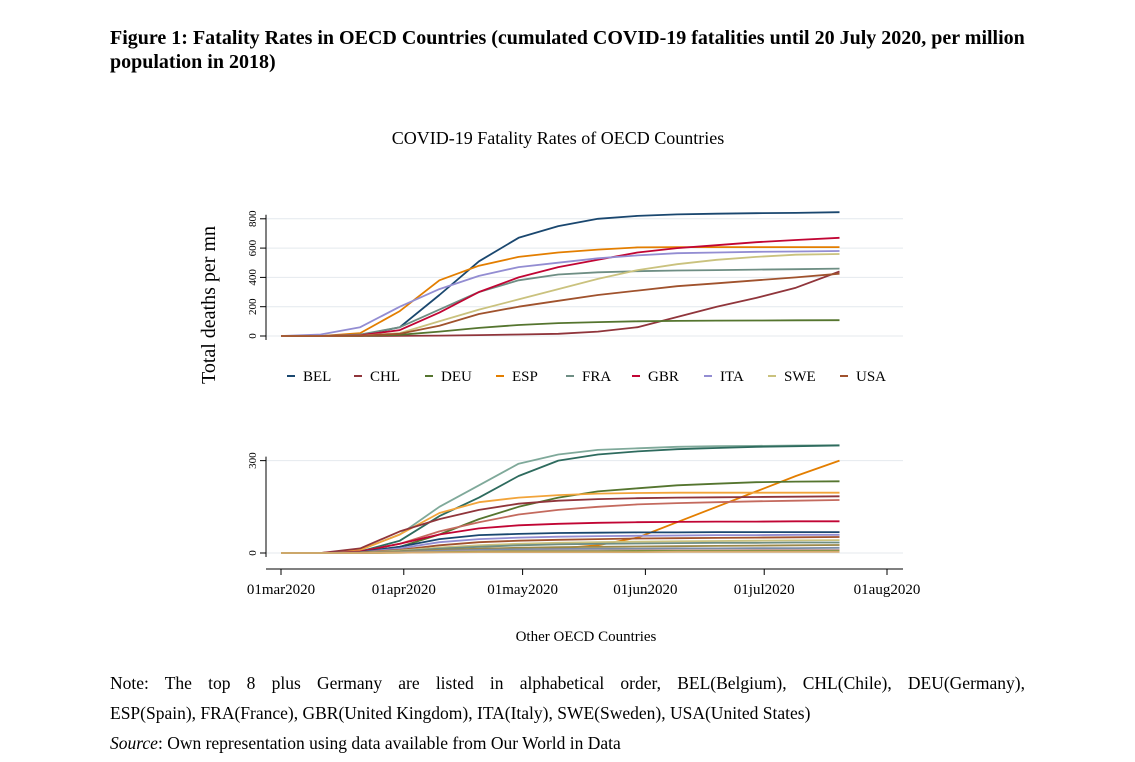  I want to click on top-series-line-usa, so click(560, 304).